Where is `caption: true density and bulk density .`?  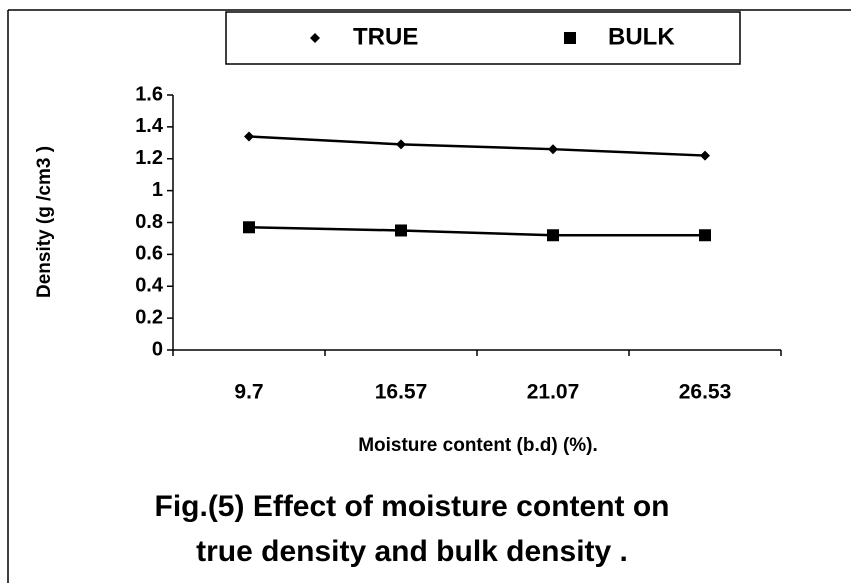
caption: true density and bulk density . is located at coordinates (412, 551).